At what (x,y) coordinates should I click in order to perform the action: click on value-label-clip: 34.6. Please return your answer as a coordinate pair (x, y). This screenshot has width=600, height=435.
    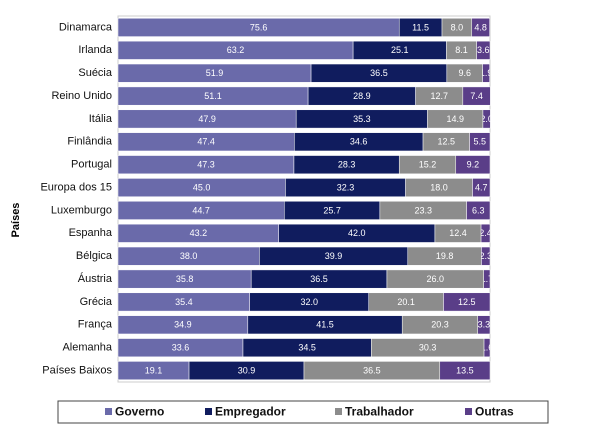
    Looking at the image, I should click on (359, 142).